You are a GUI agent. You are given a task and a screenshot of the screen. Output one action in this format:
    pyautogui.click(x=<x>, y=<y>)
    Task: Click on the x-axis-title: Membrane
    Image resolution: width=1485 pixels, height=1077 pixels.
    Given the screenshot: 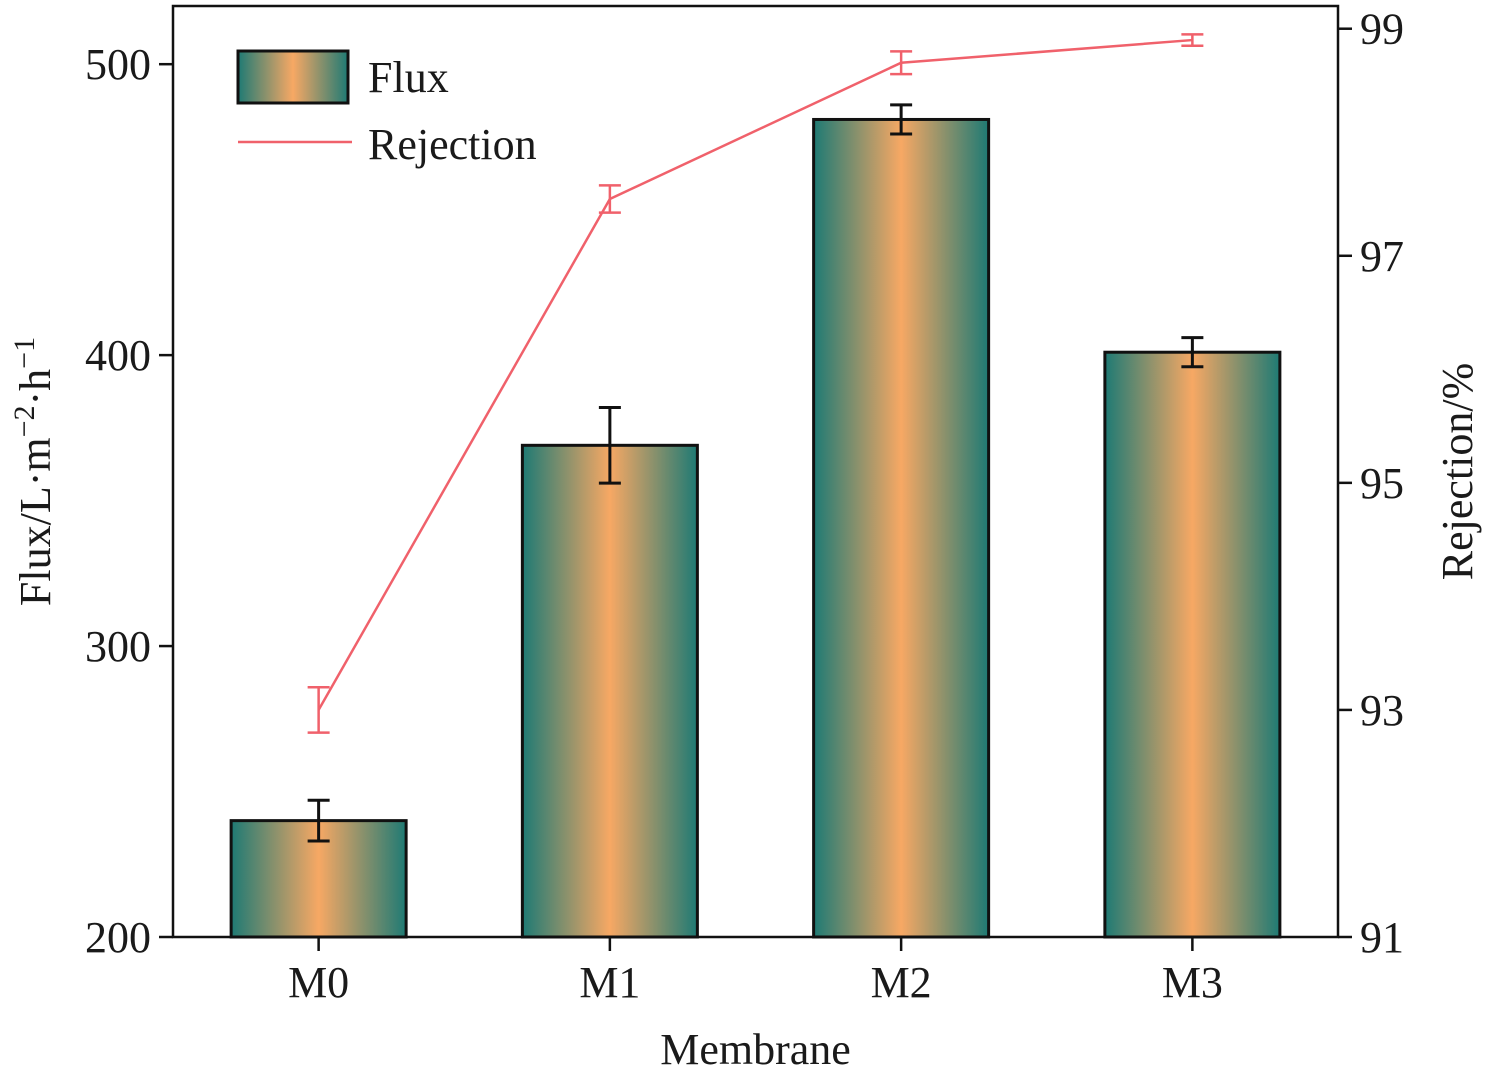 What is the action you would take?
    pyautogui.click(x=755, y=1048)
    